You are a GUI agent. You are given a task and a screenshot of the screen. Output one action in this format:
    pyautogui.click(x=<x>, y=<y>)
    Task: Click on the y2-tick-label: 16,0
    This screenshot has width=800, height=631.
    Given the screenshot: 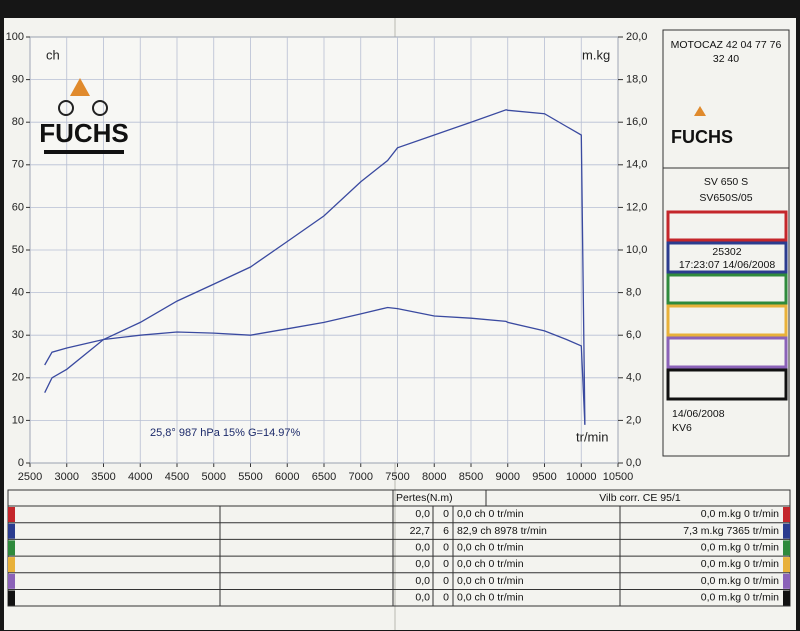 What is the action you would take?
    pyautogui.click(x=636, y=122)
    